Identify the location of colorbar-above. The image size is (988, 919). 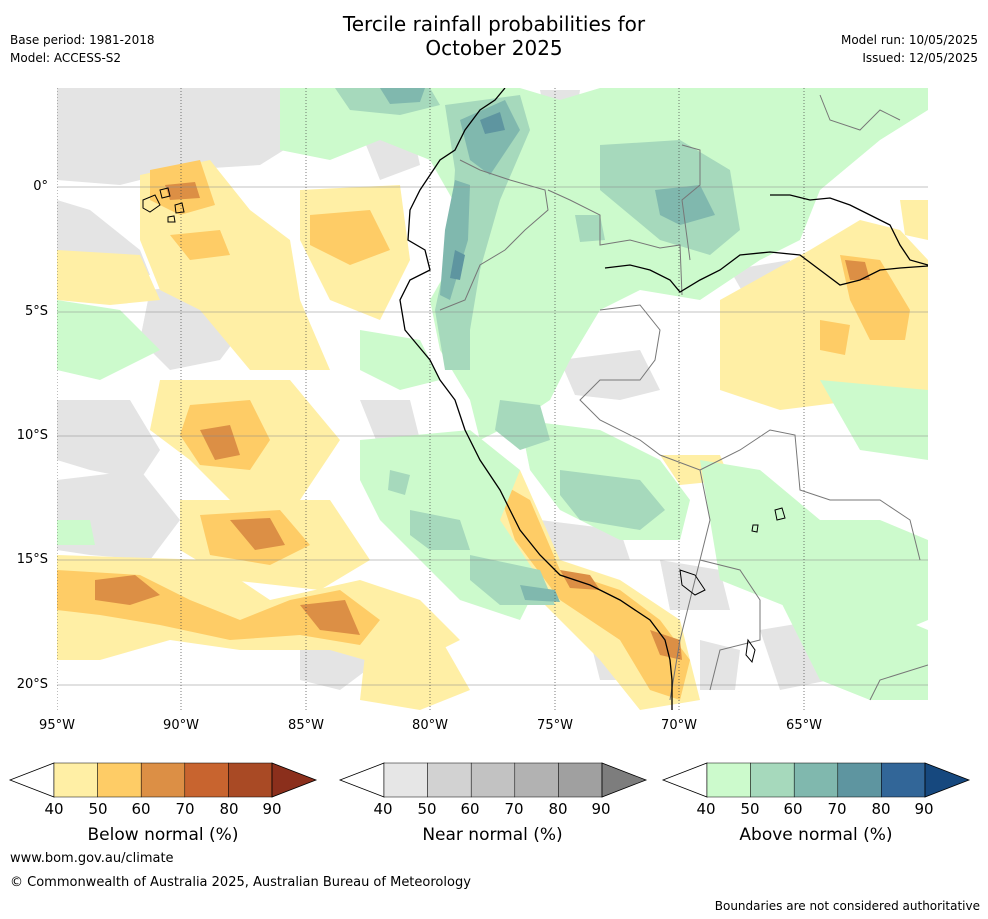
(816, 780).